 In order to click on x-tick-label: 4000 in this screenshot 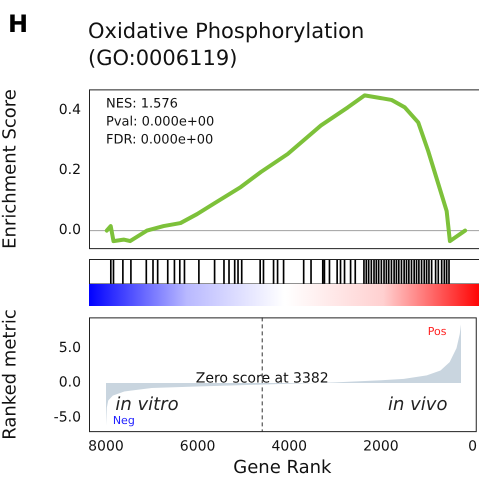, I will do `click(289, 446)`.